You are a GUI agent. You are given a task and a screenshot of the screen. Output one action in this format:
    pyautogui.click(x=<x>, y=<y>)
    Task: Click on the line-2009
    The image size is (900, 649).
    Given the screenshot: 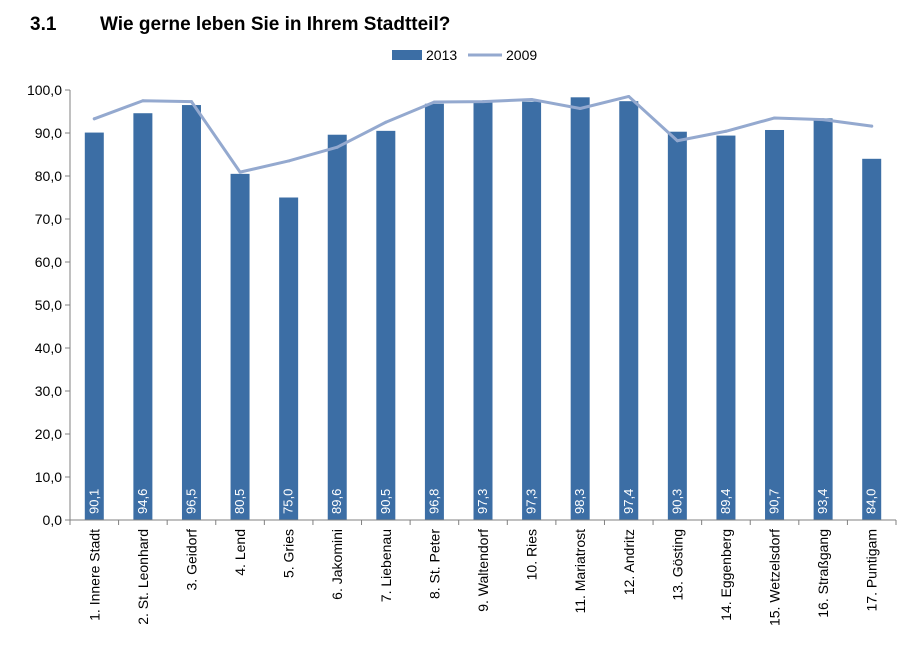 What is the action you would take?
    pyautogui.click(x=483, y=134)
    